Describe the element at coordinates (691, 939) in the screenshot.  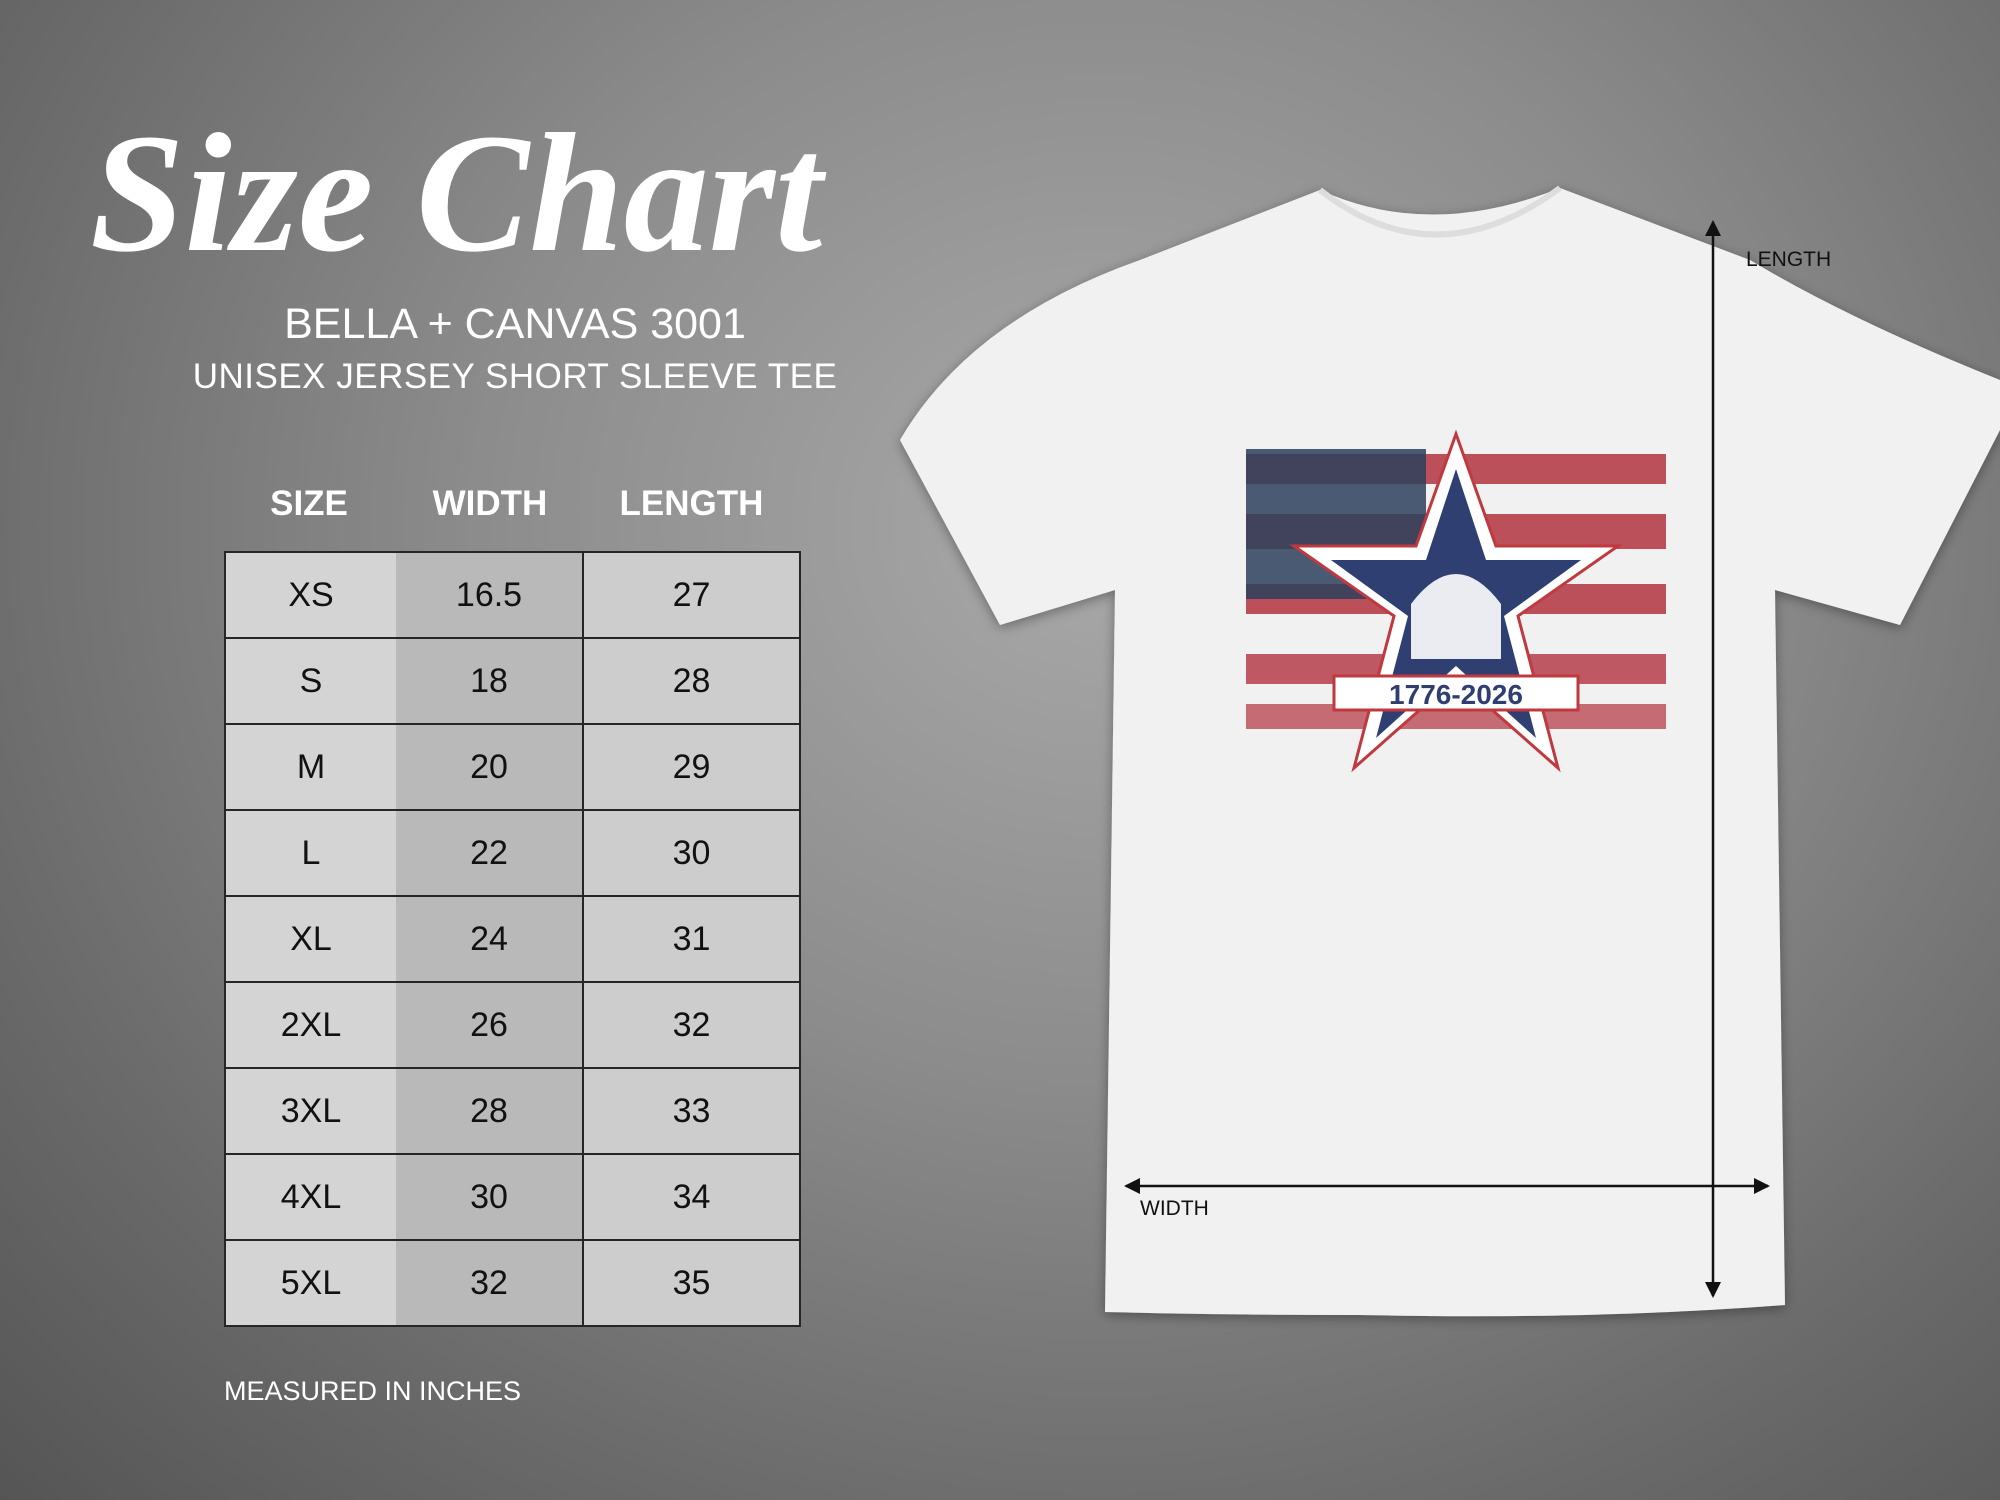
I see `length-cell: 31` at that location.